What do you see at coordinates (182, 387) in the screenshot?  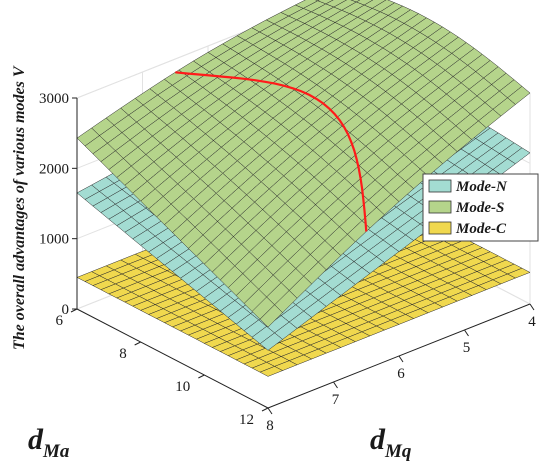 I see `x-tick-label: 10` at bounding box center [182, 387].